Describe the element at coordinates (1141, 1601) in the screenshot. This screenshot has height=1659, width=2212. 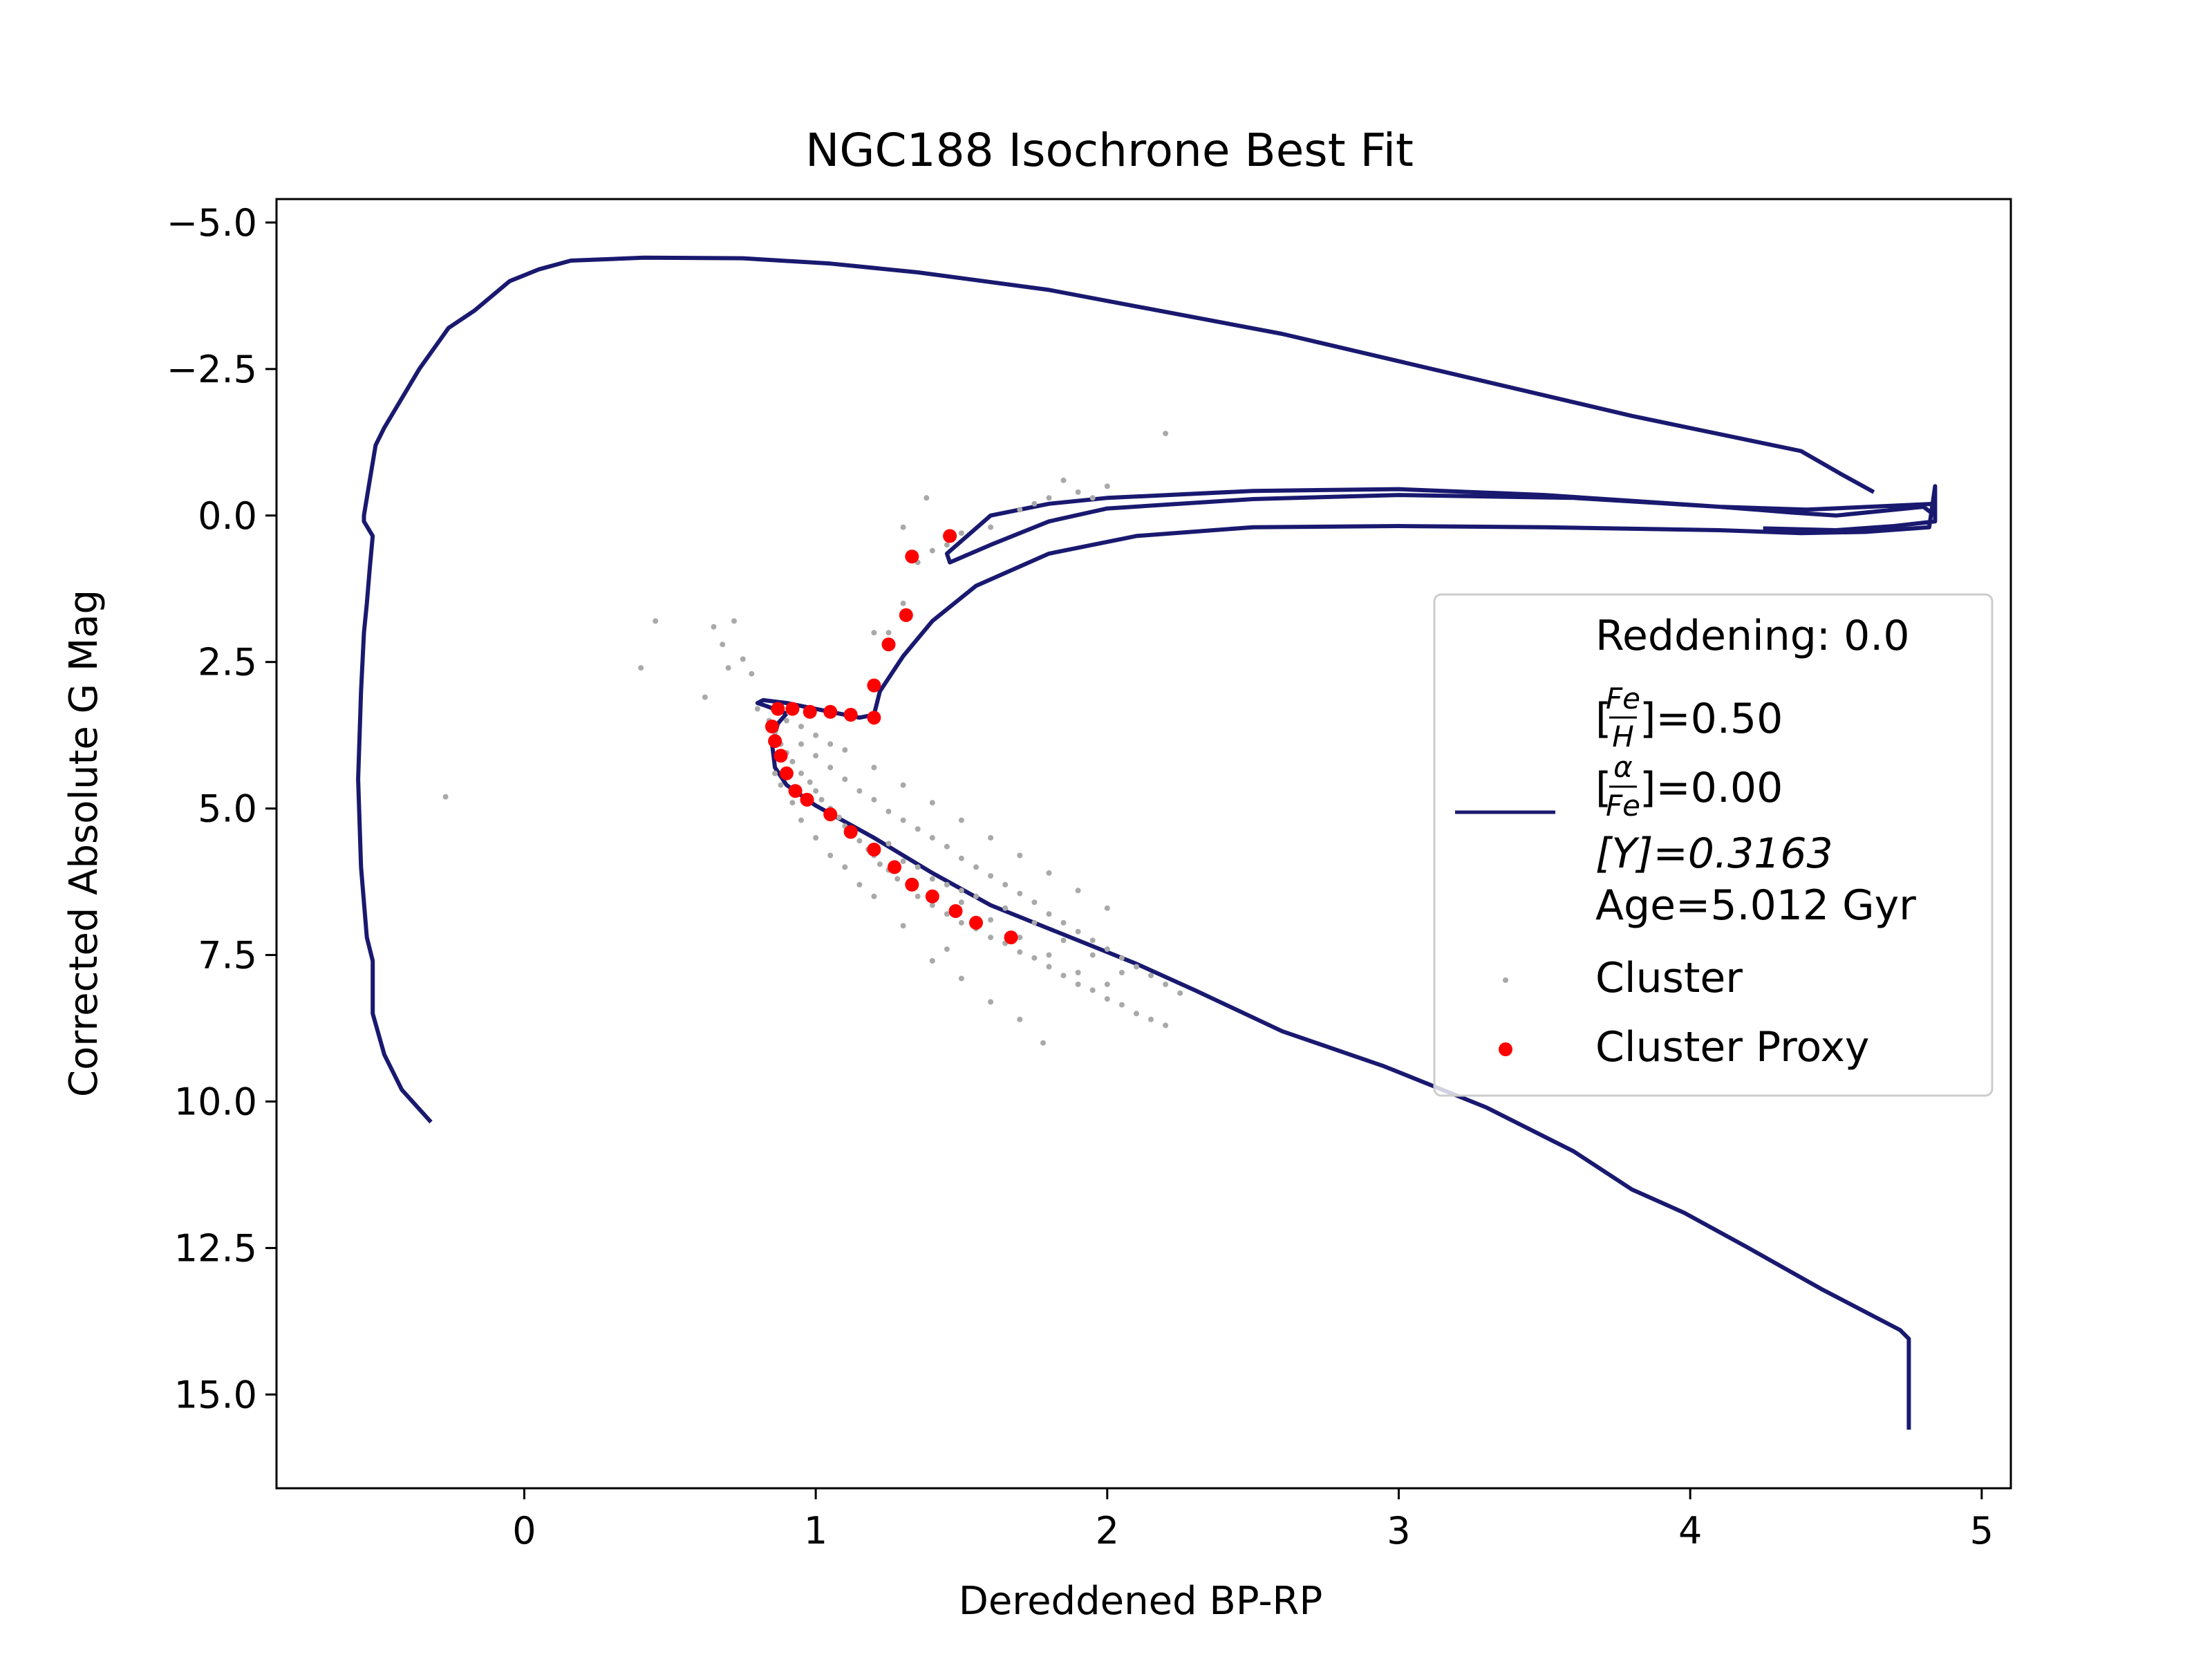
I see `x-axis-label: Dereddened BP-RP` at that location.